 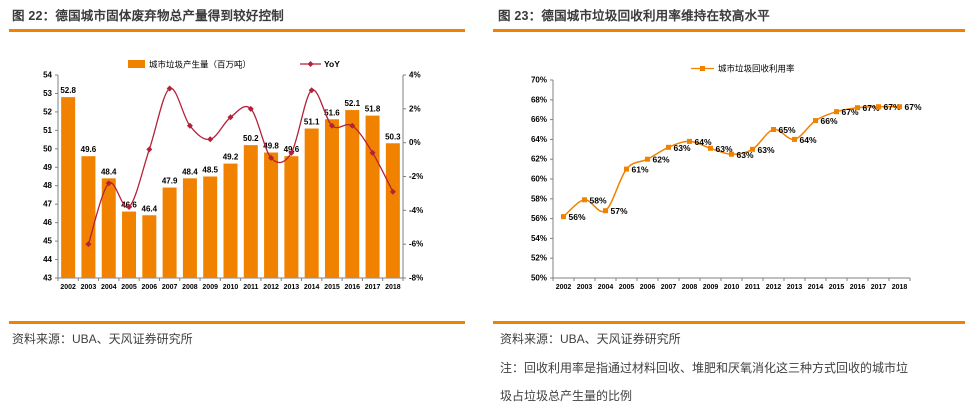 I want to click on svg-text: 0%, so click(x=415, y=142).